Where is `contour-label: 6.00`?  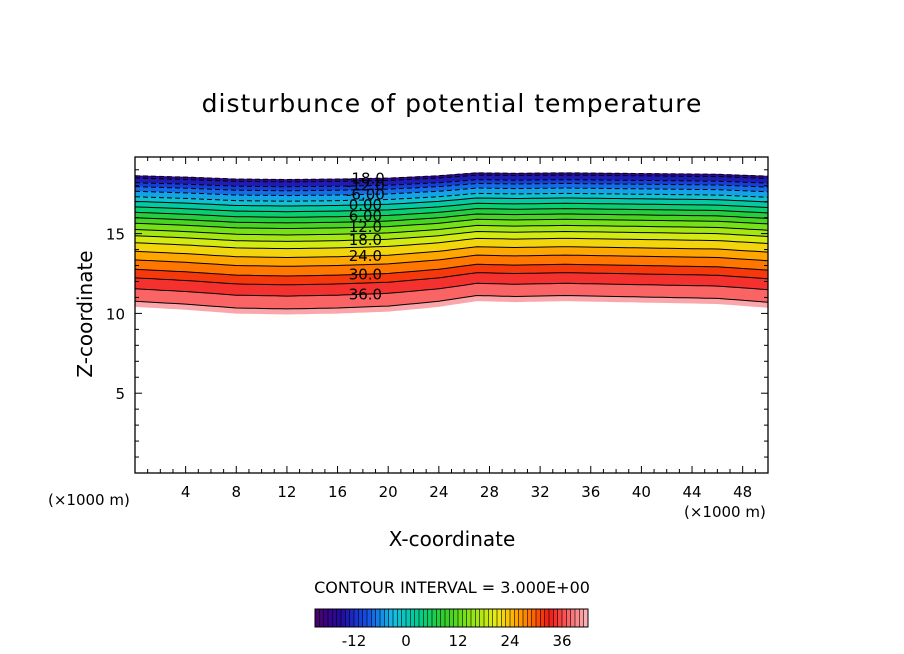 contour-label: 6.00 is located at coordinates (365, 216).